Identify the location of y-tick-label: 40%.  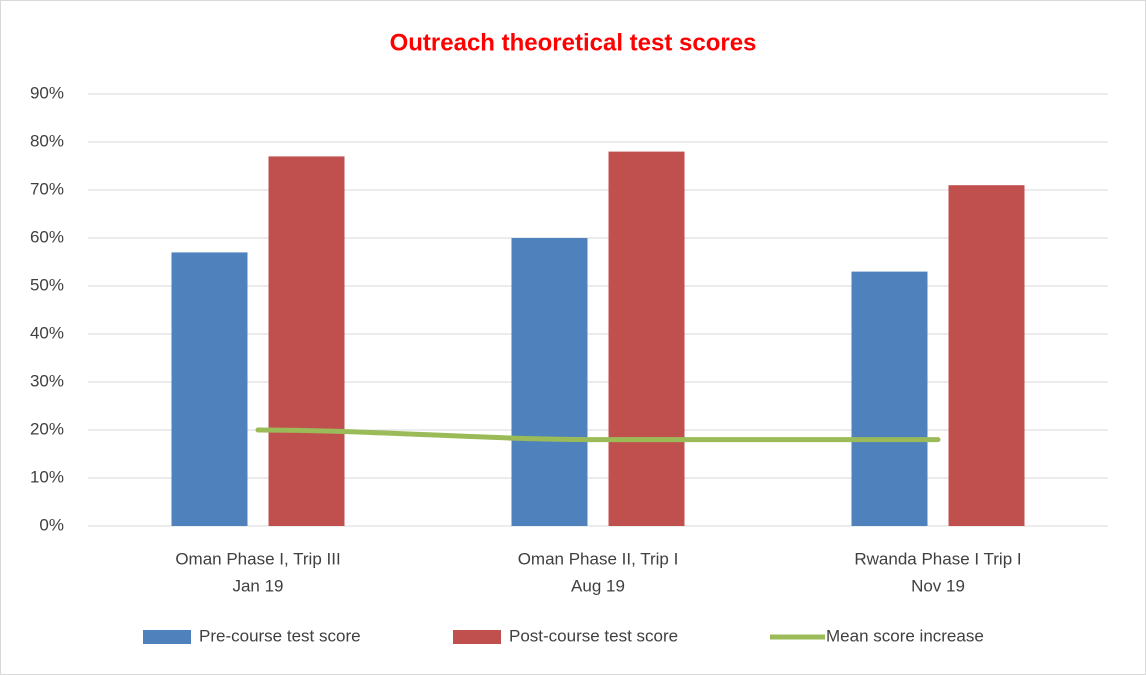
(47, 332).